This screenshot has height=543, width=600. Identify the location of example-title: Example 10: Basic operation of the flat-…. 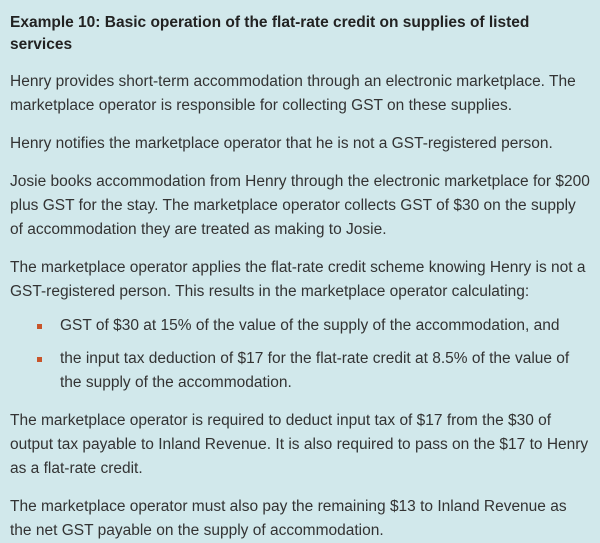
(270, 33).